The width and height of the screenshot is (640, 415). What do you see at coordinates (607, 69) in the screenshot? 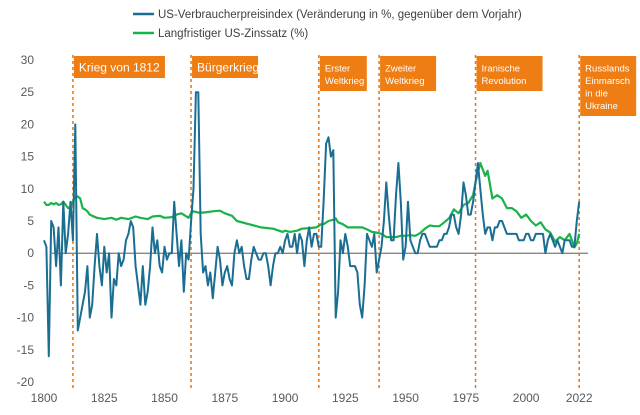
I see `event-label: Russlands` at bounding box center [607, 69].